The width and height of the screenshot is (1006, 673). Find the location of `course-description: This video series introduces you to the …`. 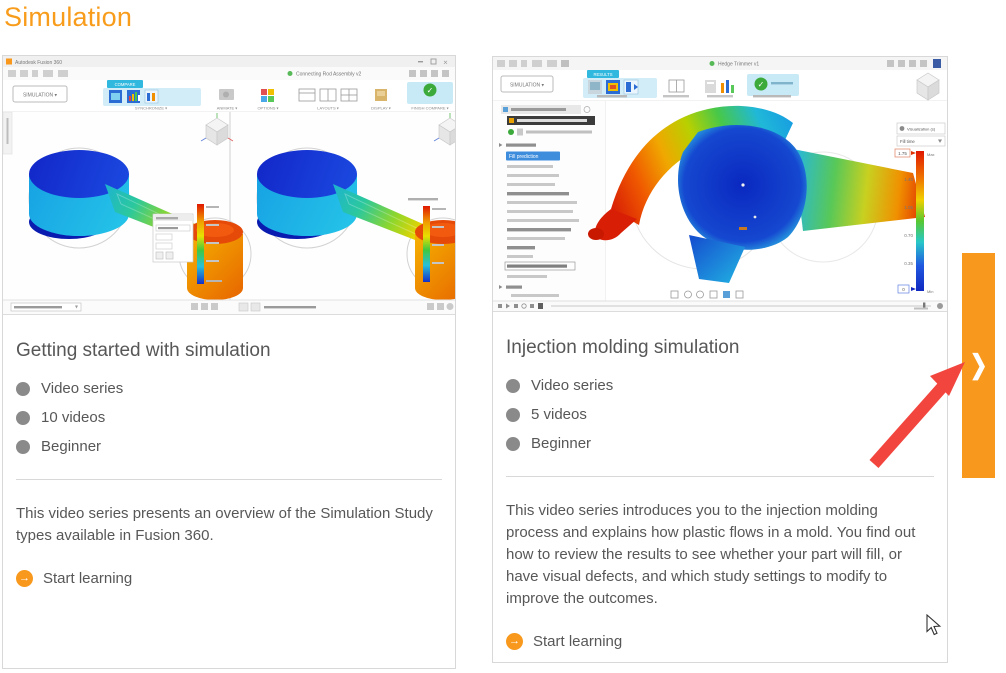

course-description: This video series introduces you to the … is located at coordinates (711, 554).